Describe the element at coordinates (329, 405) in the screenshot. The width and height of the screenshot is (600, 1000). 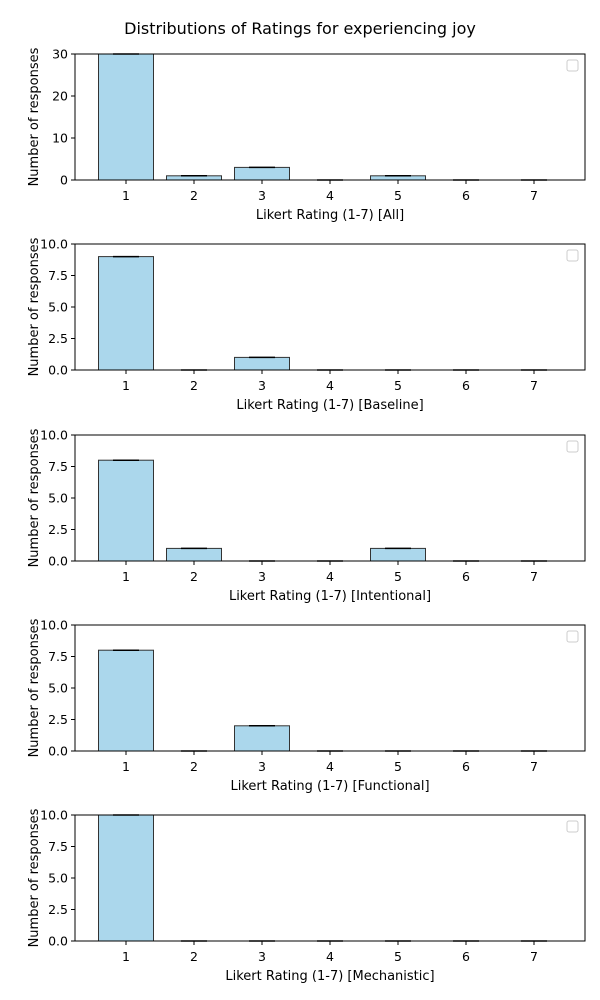
I see `x-axis-label: Likert Rating (1-7) [Baseline]` at that location.